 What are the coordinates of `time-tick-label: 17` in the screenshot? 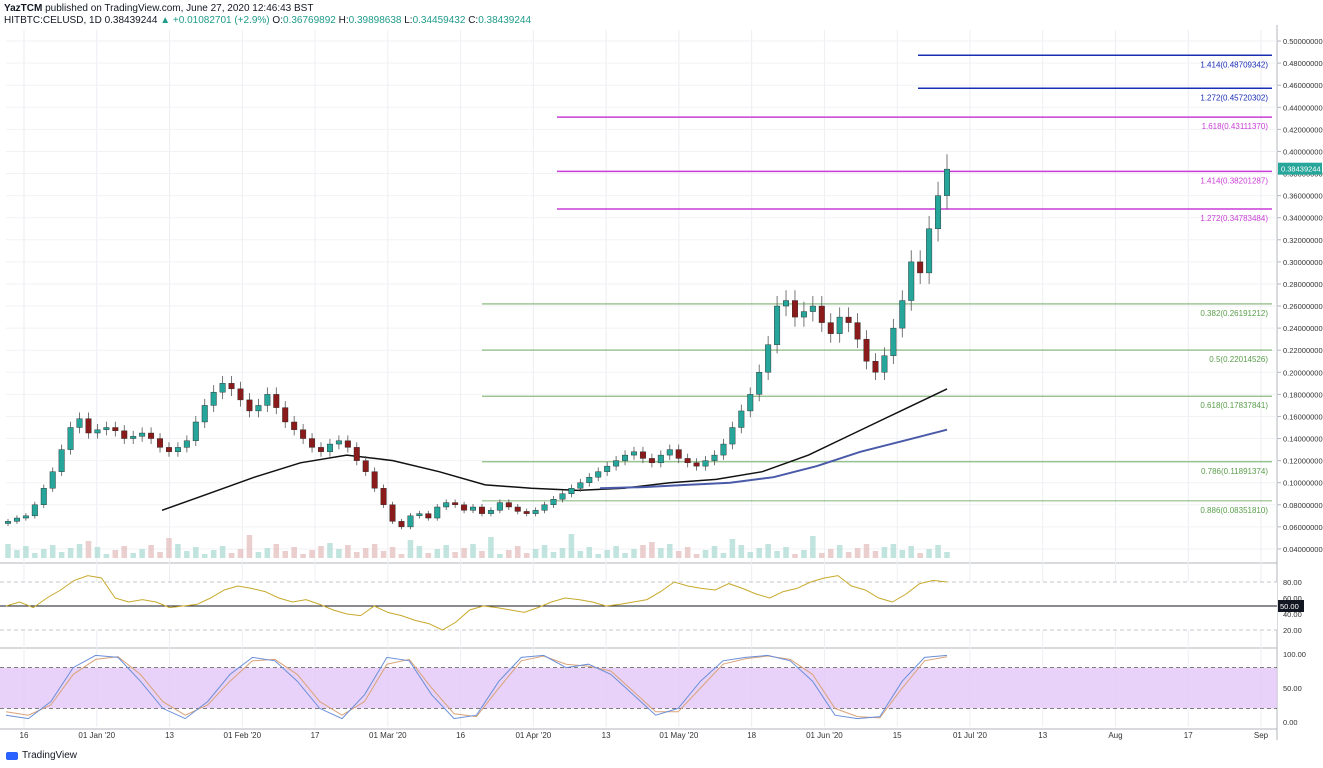 It's located at (315, 735).